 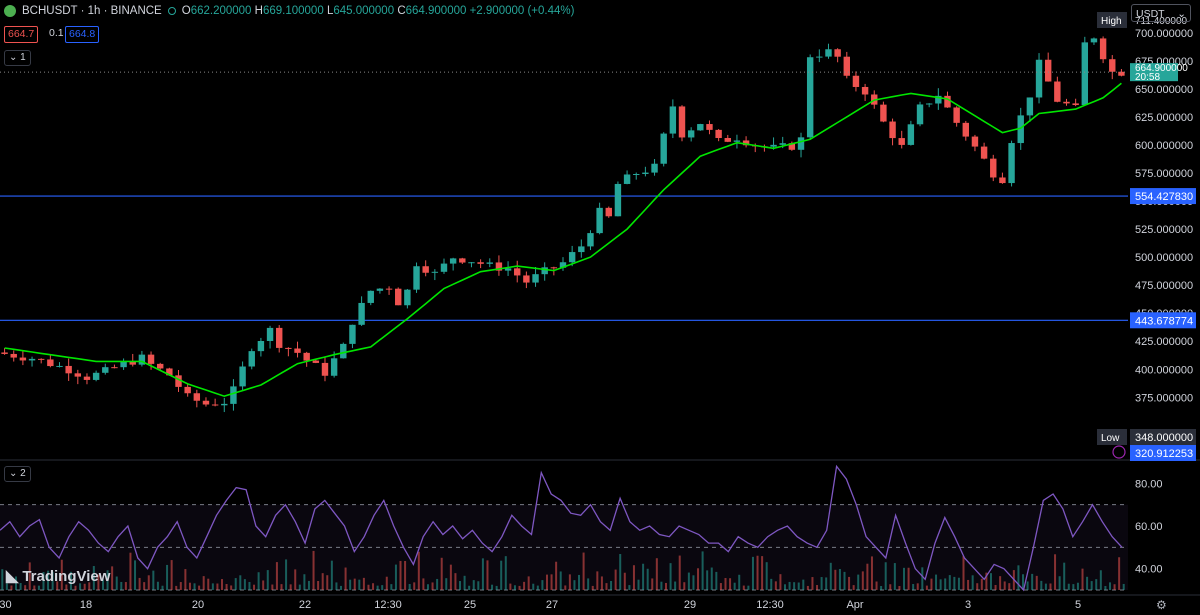 What do you see at coordinates (171, 11) in the screenshot?
I see `market-status-icon` at bounding box center [171, 11].